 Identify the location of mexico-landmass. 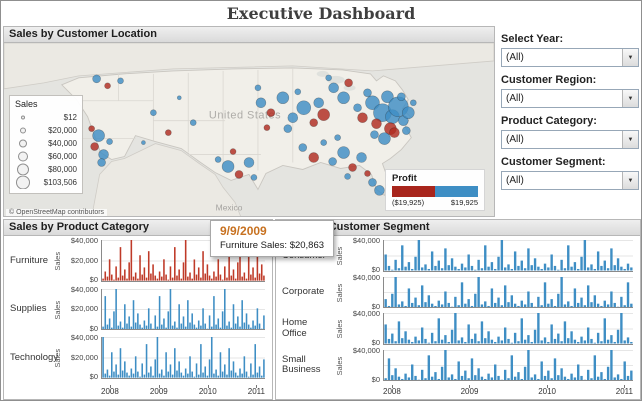
(166, 179).